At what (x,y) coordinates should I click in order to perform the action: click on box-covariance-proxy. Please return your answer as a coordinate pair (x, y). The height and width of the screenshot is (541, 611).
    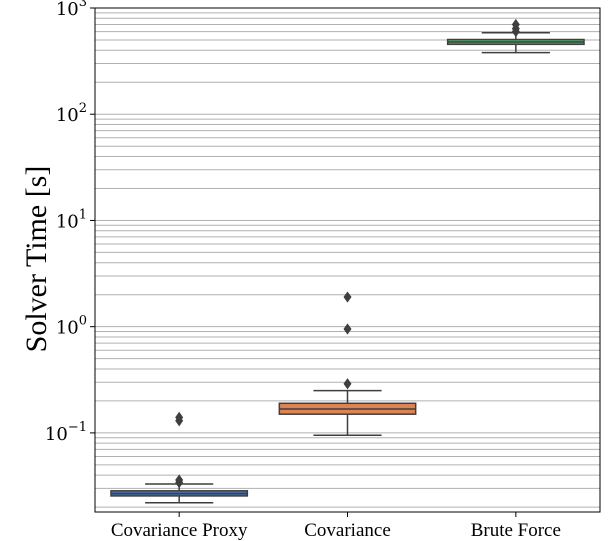
    Looking at the image, I should click on (179, 457).